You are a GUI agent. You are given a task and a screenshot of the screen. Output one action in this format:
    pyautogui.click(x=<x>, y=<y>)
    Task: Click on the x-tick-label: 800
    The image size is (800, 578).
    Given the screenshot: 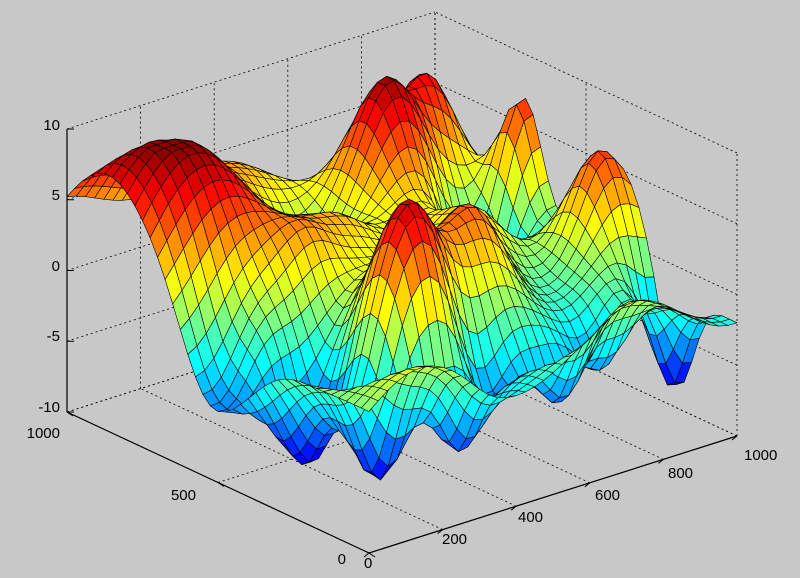 What is the action you would take?
    pyautogui.click(x=680, y=473)
    